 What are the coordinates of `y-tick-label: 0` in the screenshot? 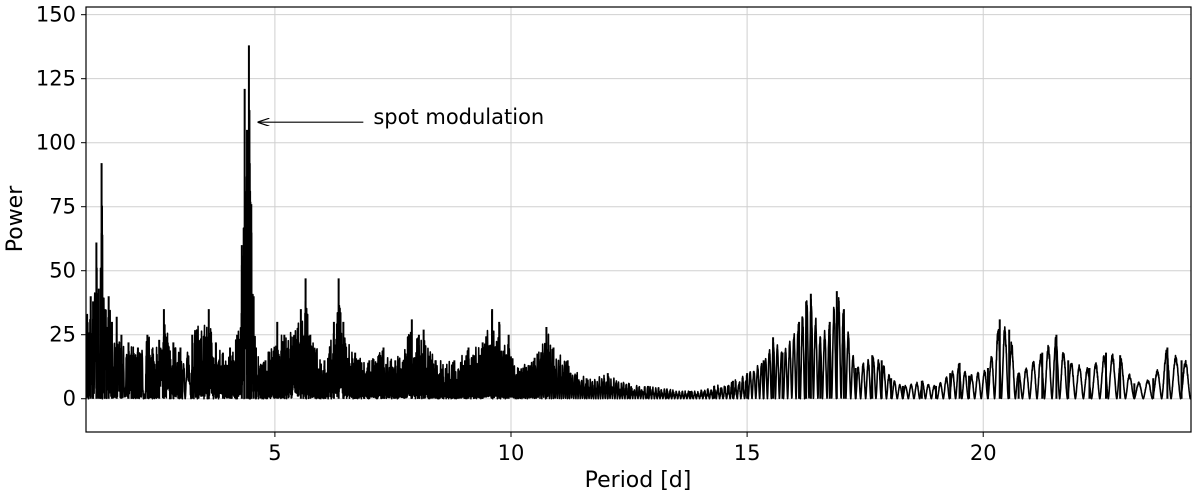 It's located at (69, 399).